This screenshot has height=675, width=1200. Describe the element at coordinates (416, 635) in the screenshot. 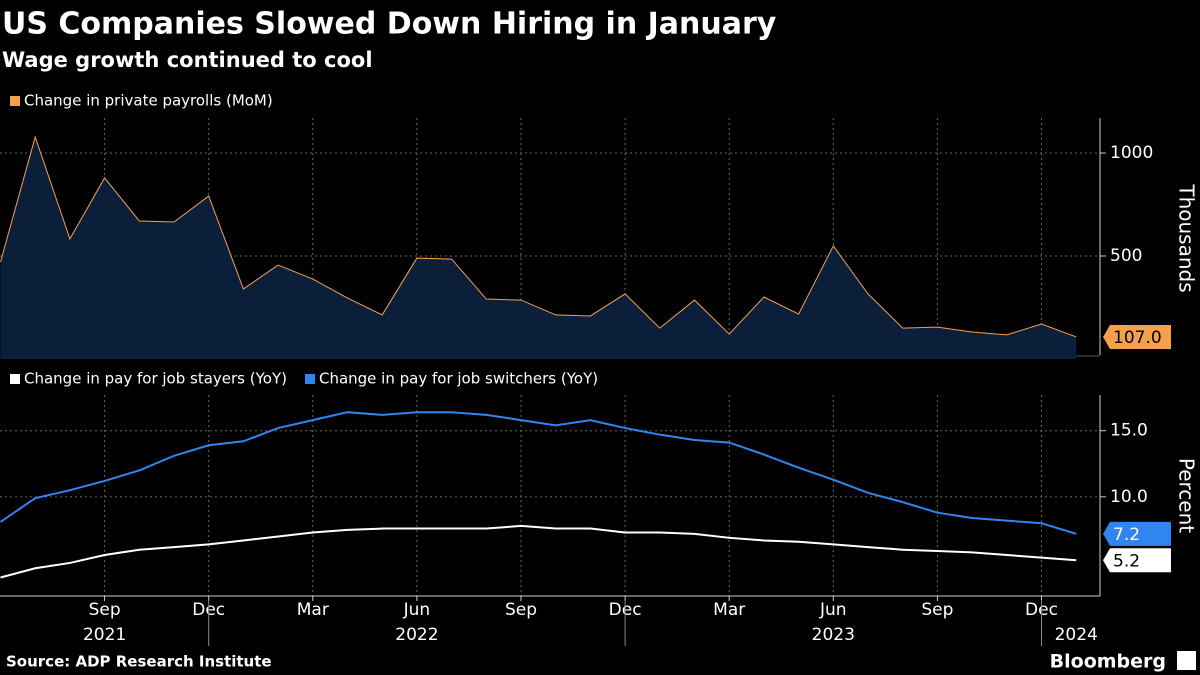

I see `year-label: 2022` at that location.